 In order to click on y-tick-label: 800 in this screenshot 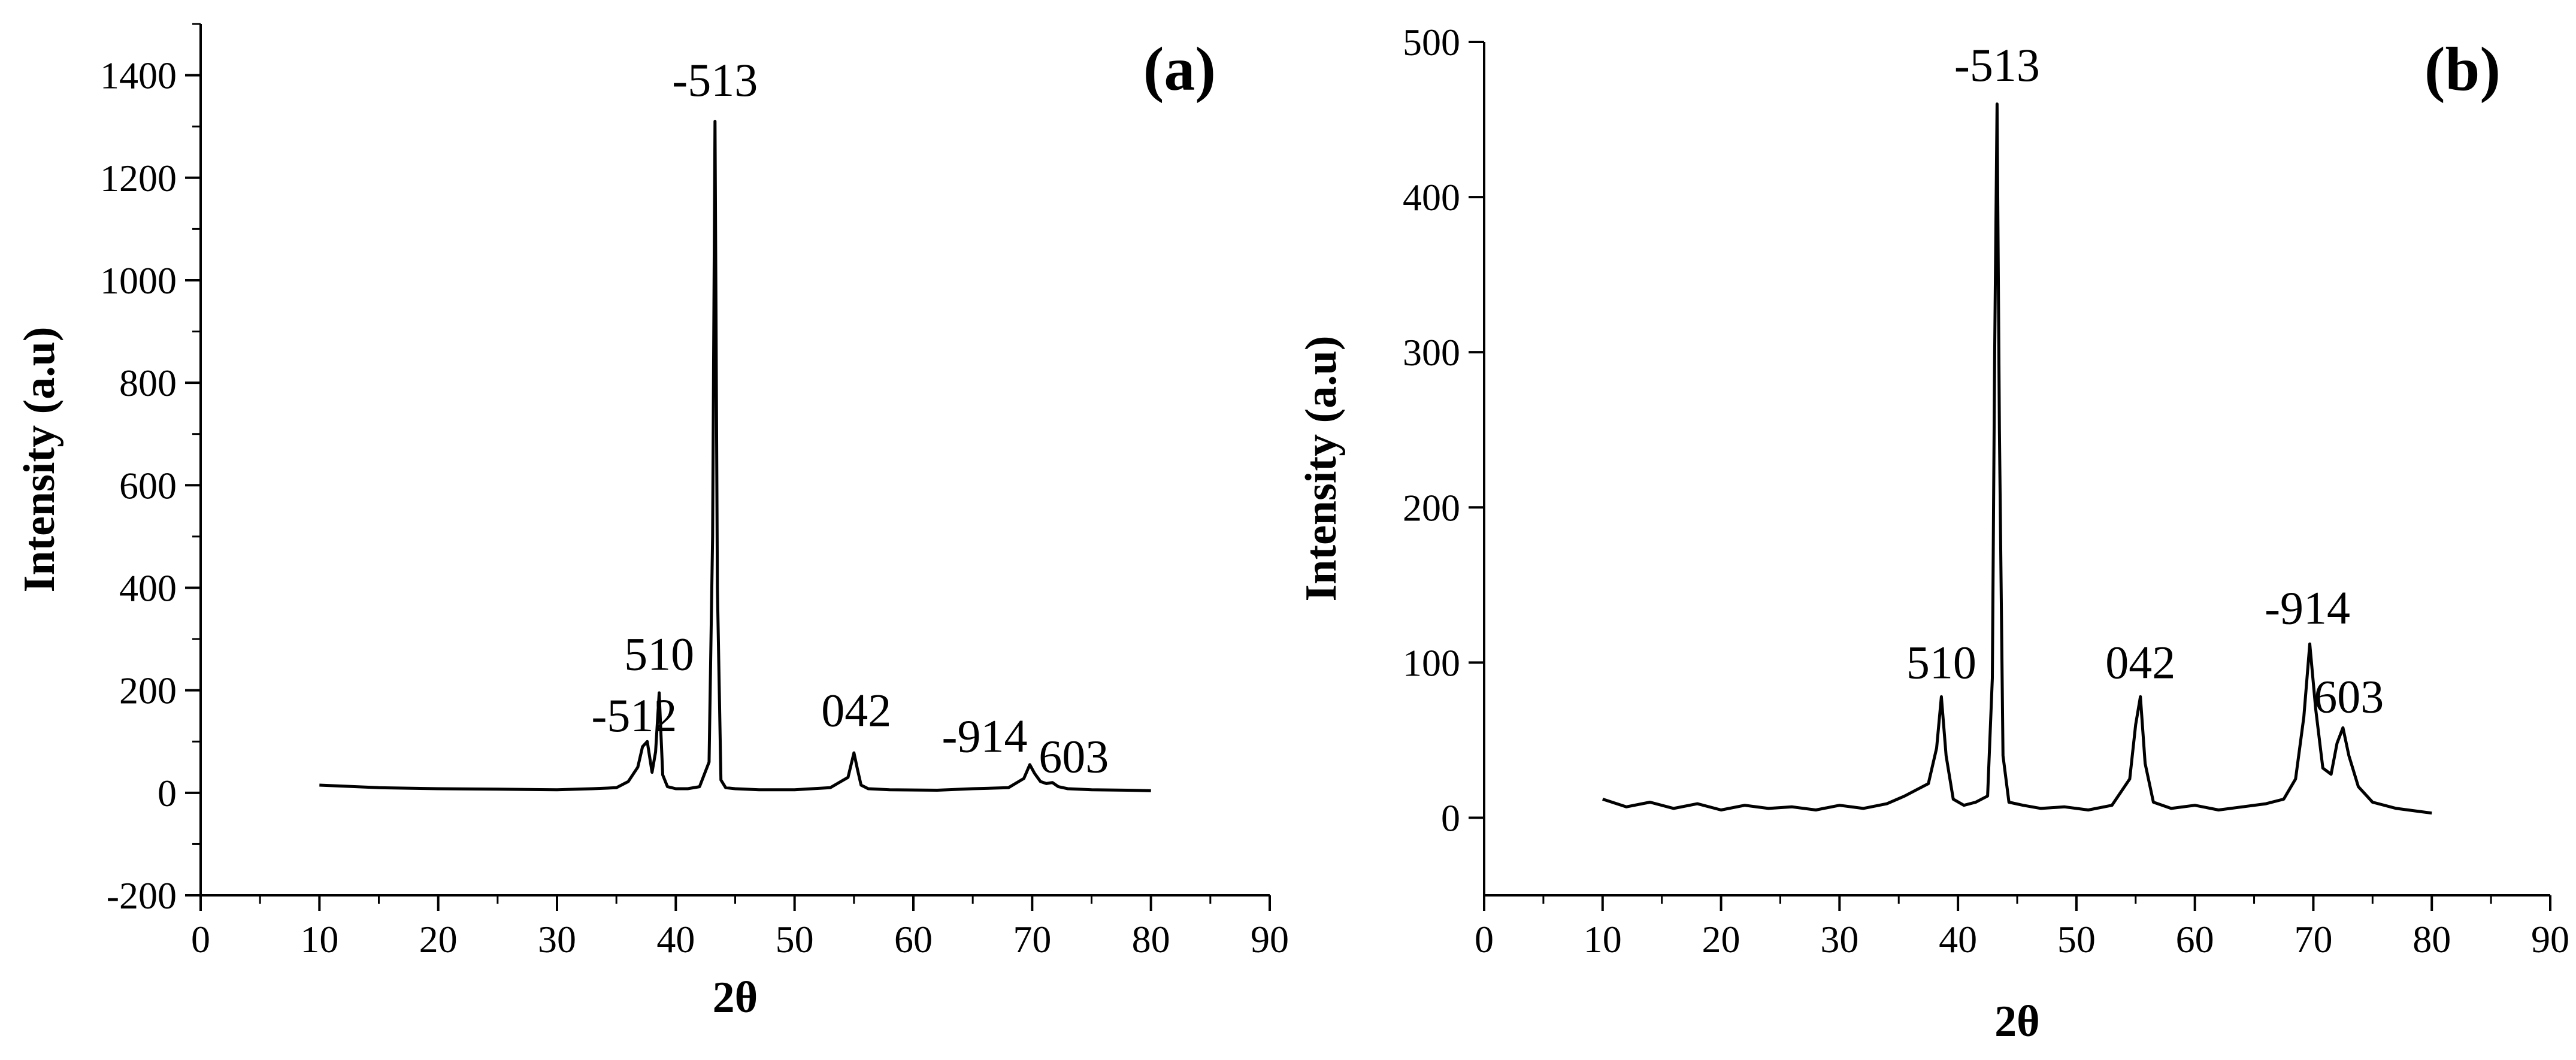, I will do `click(148, 383)`.